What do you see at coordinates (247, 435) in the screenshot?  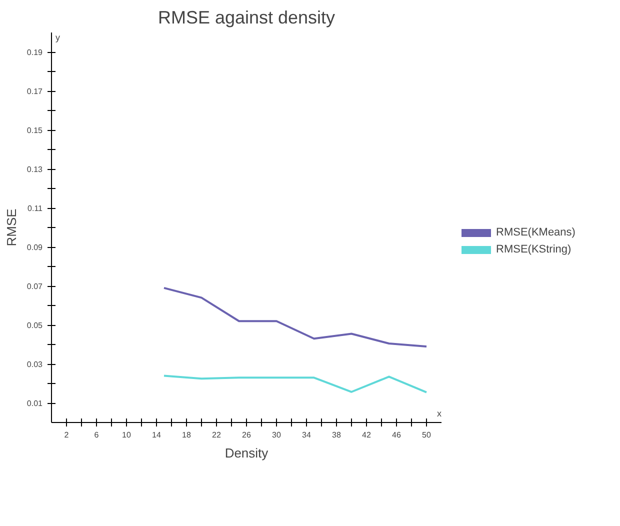 I see `x-tick-label: 26` at bounding box center [247, 435].